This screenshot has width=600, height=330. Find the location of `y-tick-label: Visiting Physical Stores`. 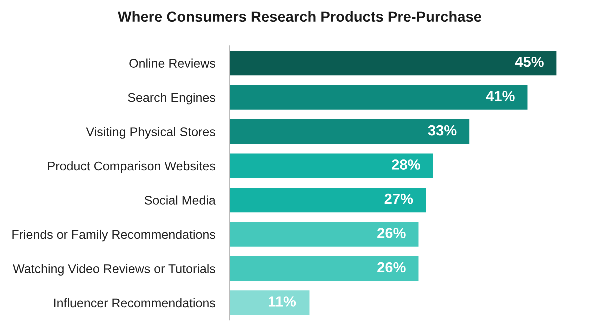

y-tick-label: Visiting Physical Stores is located at coordinates (151, 133).